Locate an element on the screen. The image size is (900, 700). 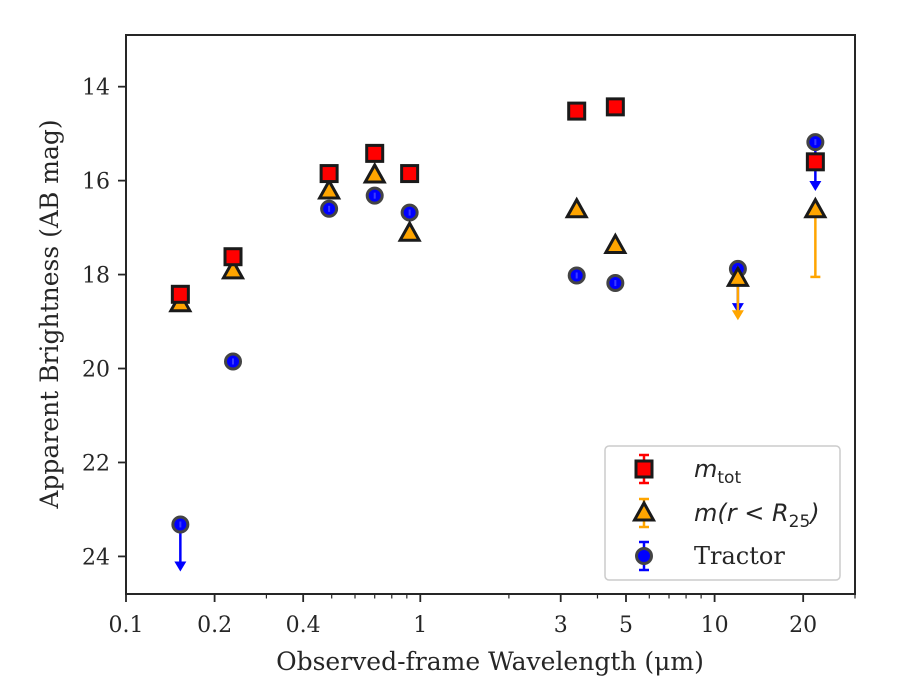
legend-label-sub: tot is located at coordinates (729, 478).